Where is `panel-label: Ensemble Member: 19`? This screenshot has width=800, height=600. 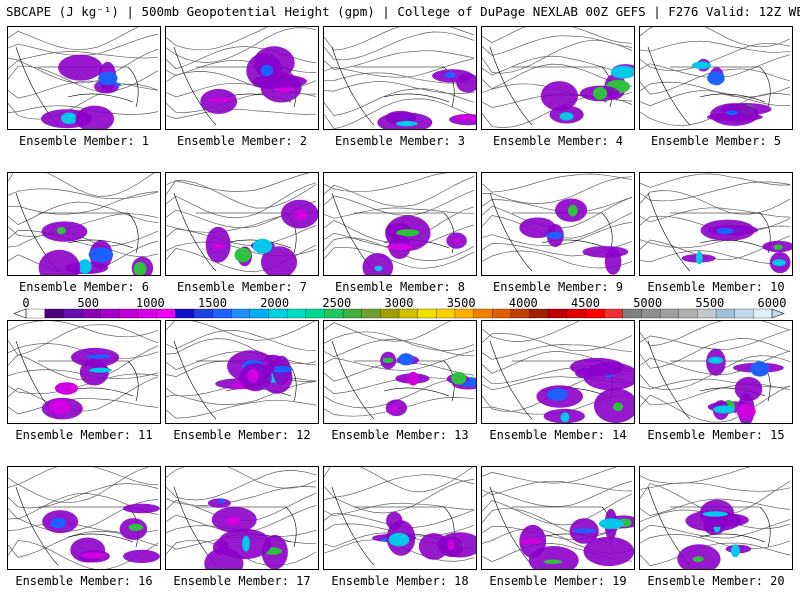 panel-label: Ensemble Member: 19 is located at coordinates (558, 581).